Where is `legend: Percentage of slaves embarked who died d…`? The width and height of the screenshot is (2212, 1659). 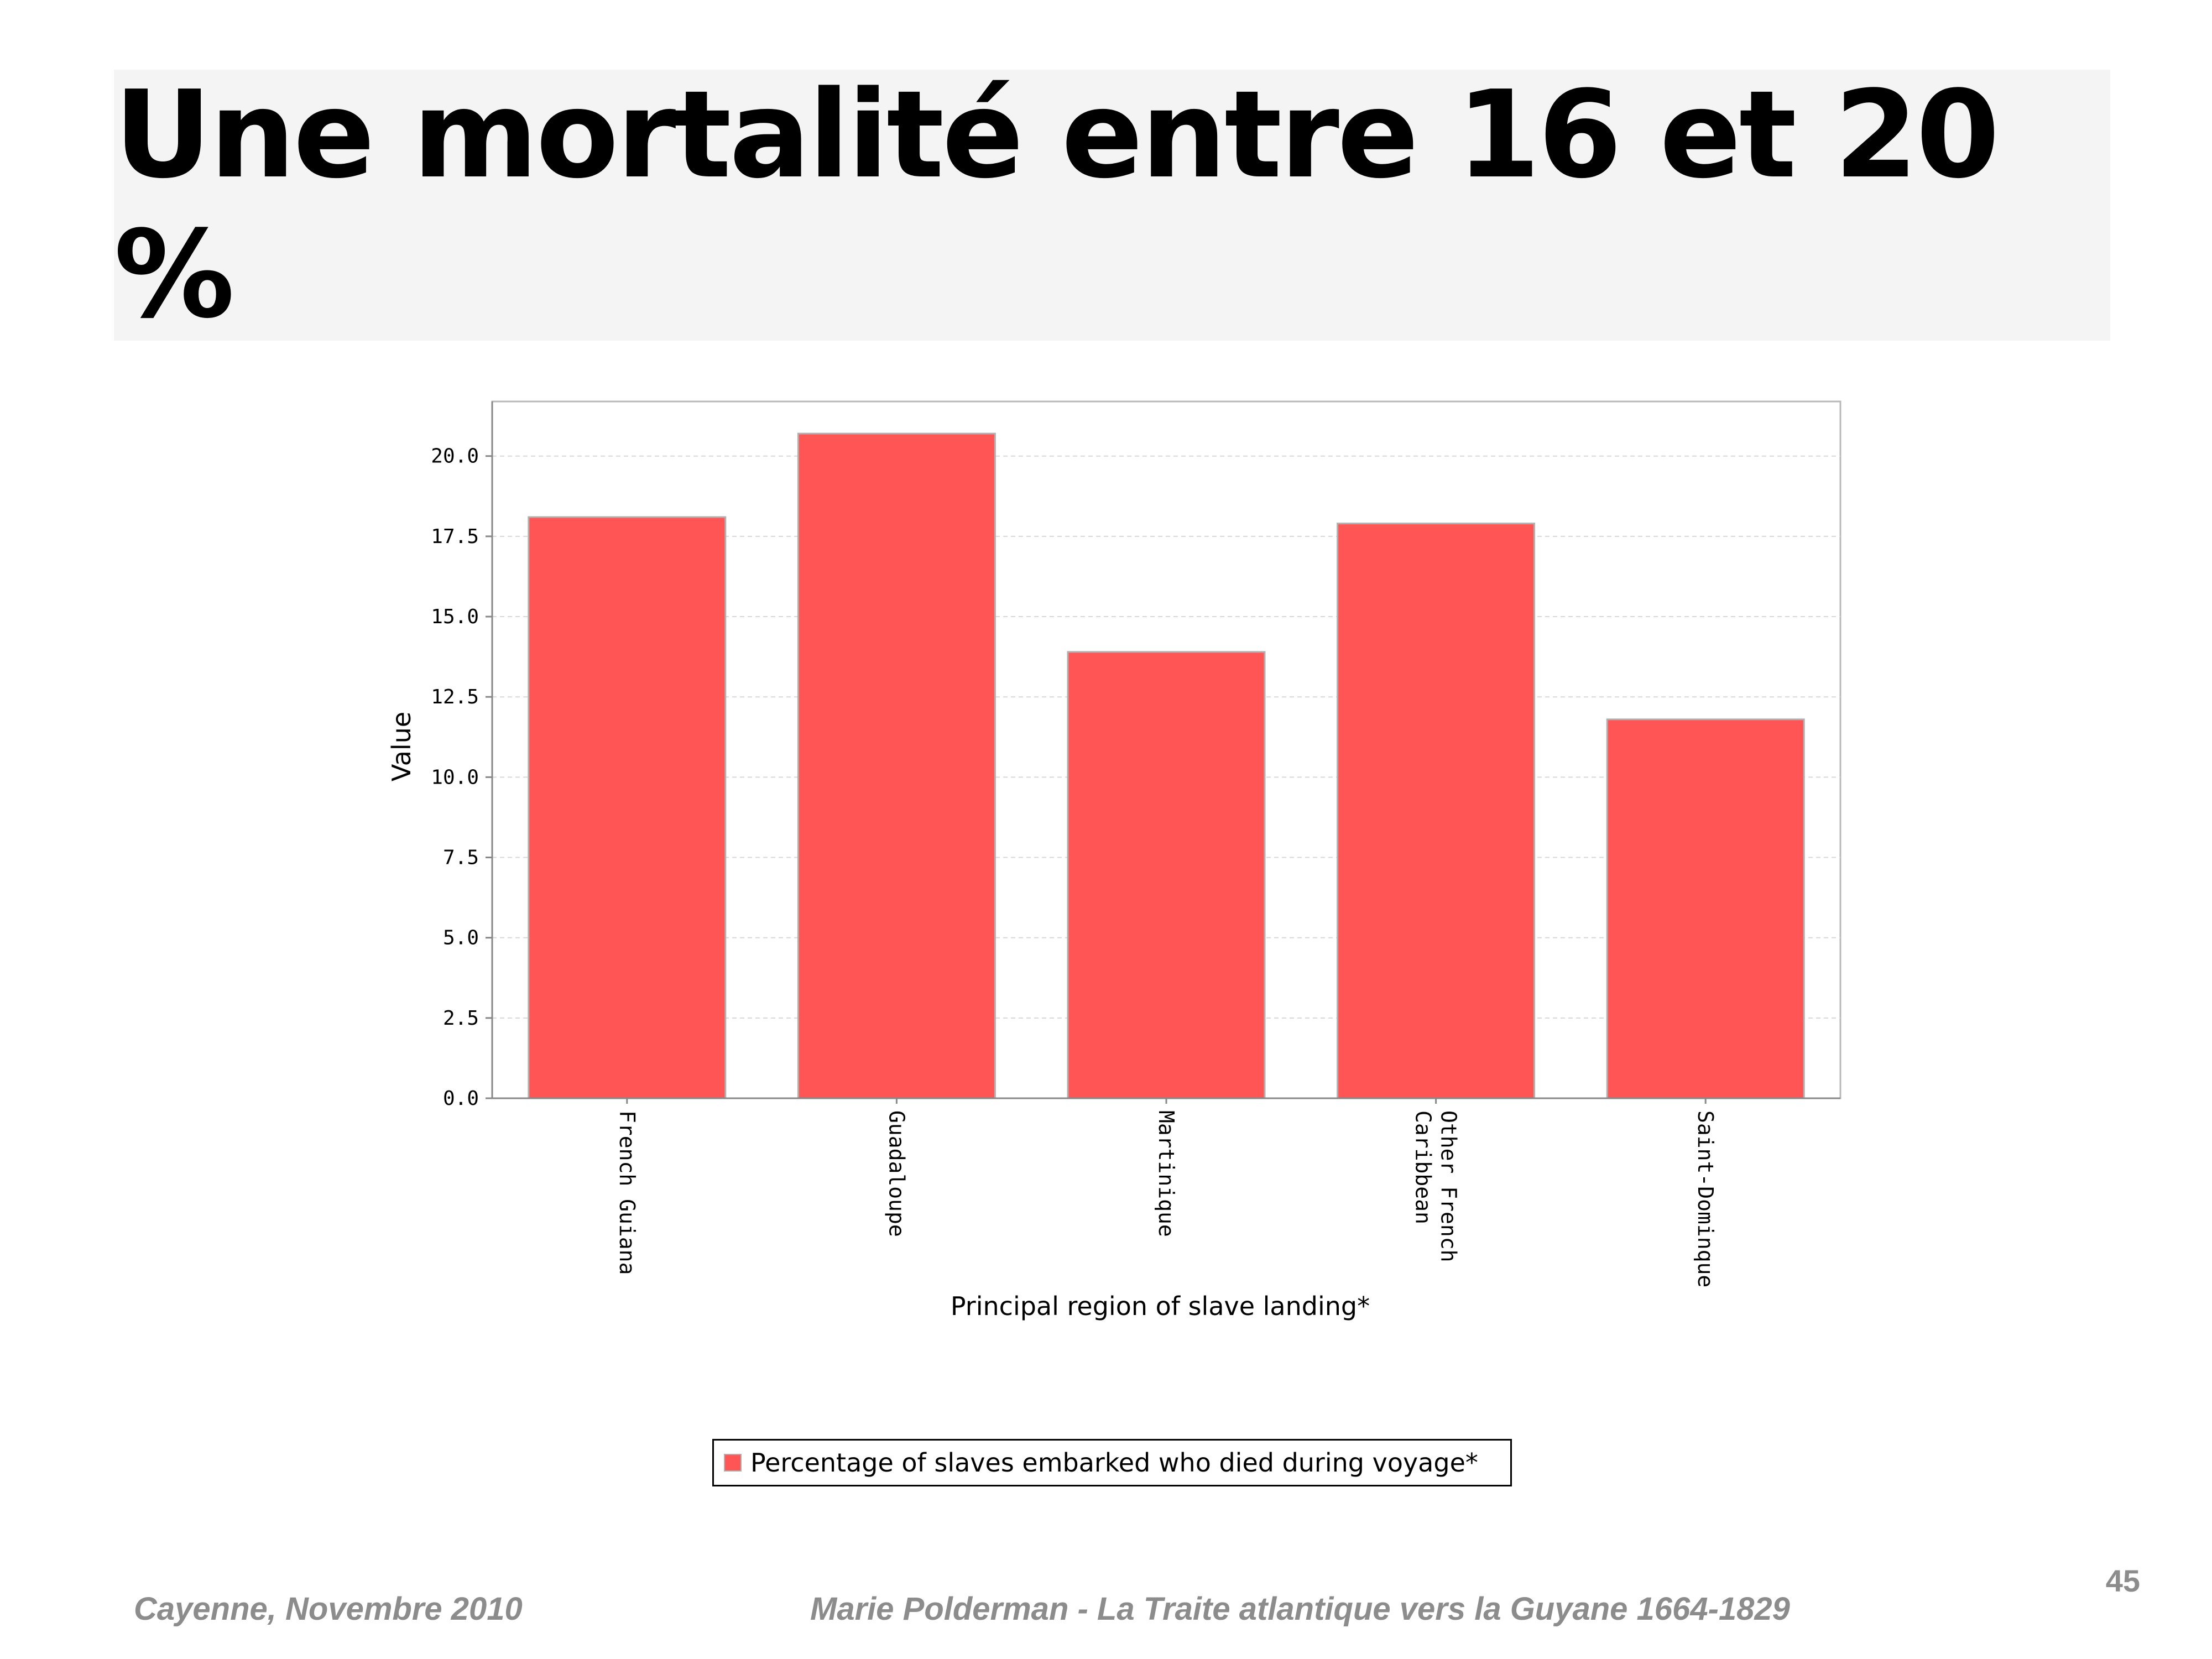
legend: Percentage of slaves embarked who died d… is located at coordinates (1112, 1463).